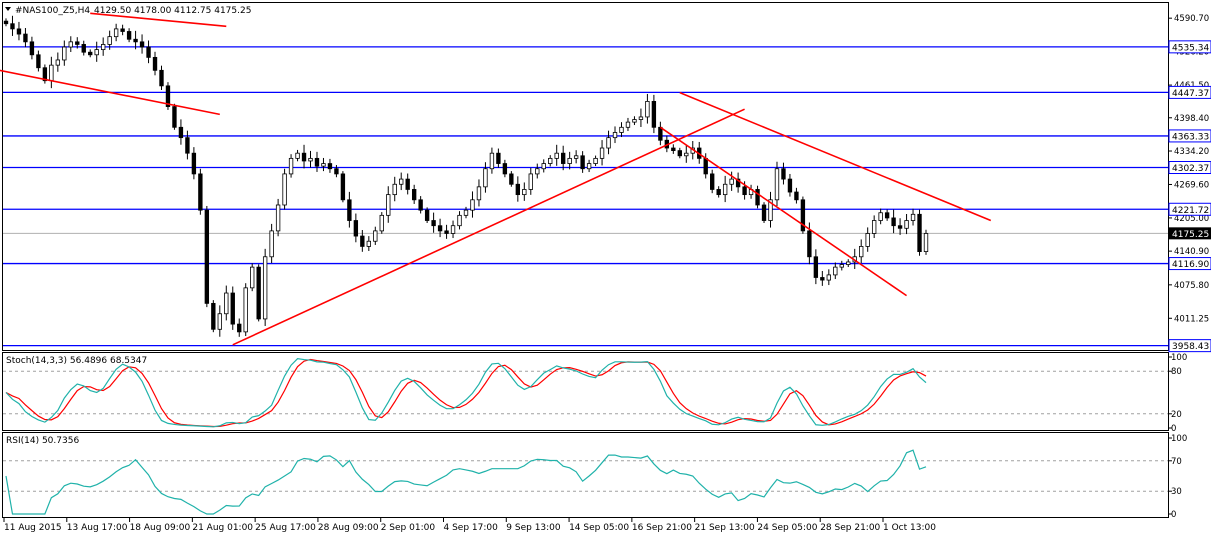  What do you see at coordinates (222, 528) in the screenshot?
I see `x-axis-tick-label: 21 Aug 01:00` at bounding box center [222, 528].